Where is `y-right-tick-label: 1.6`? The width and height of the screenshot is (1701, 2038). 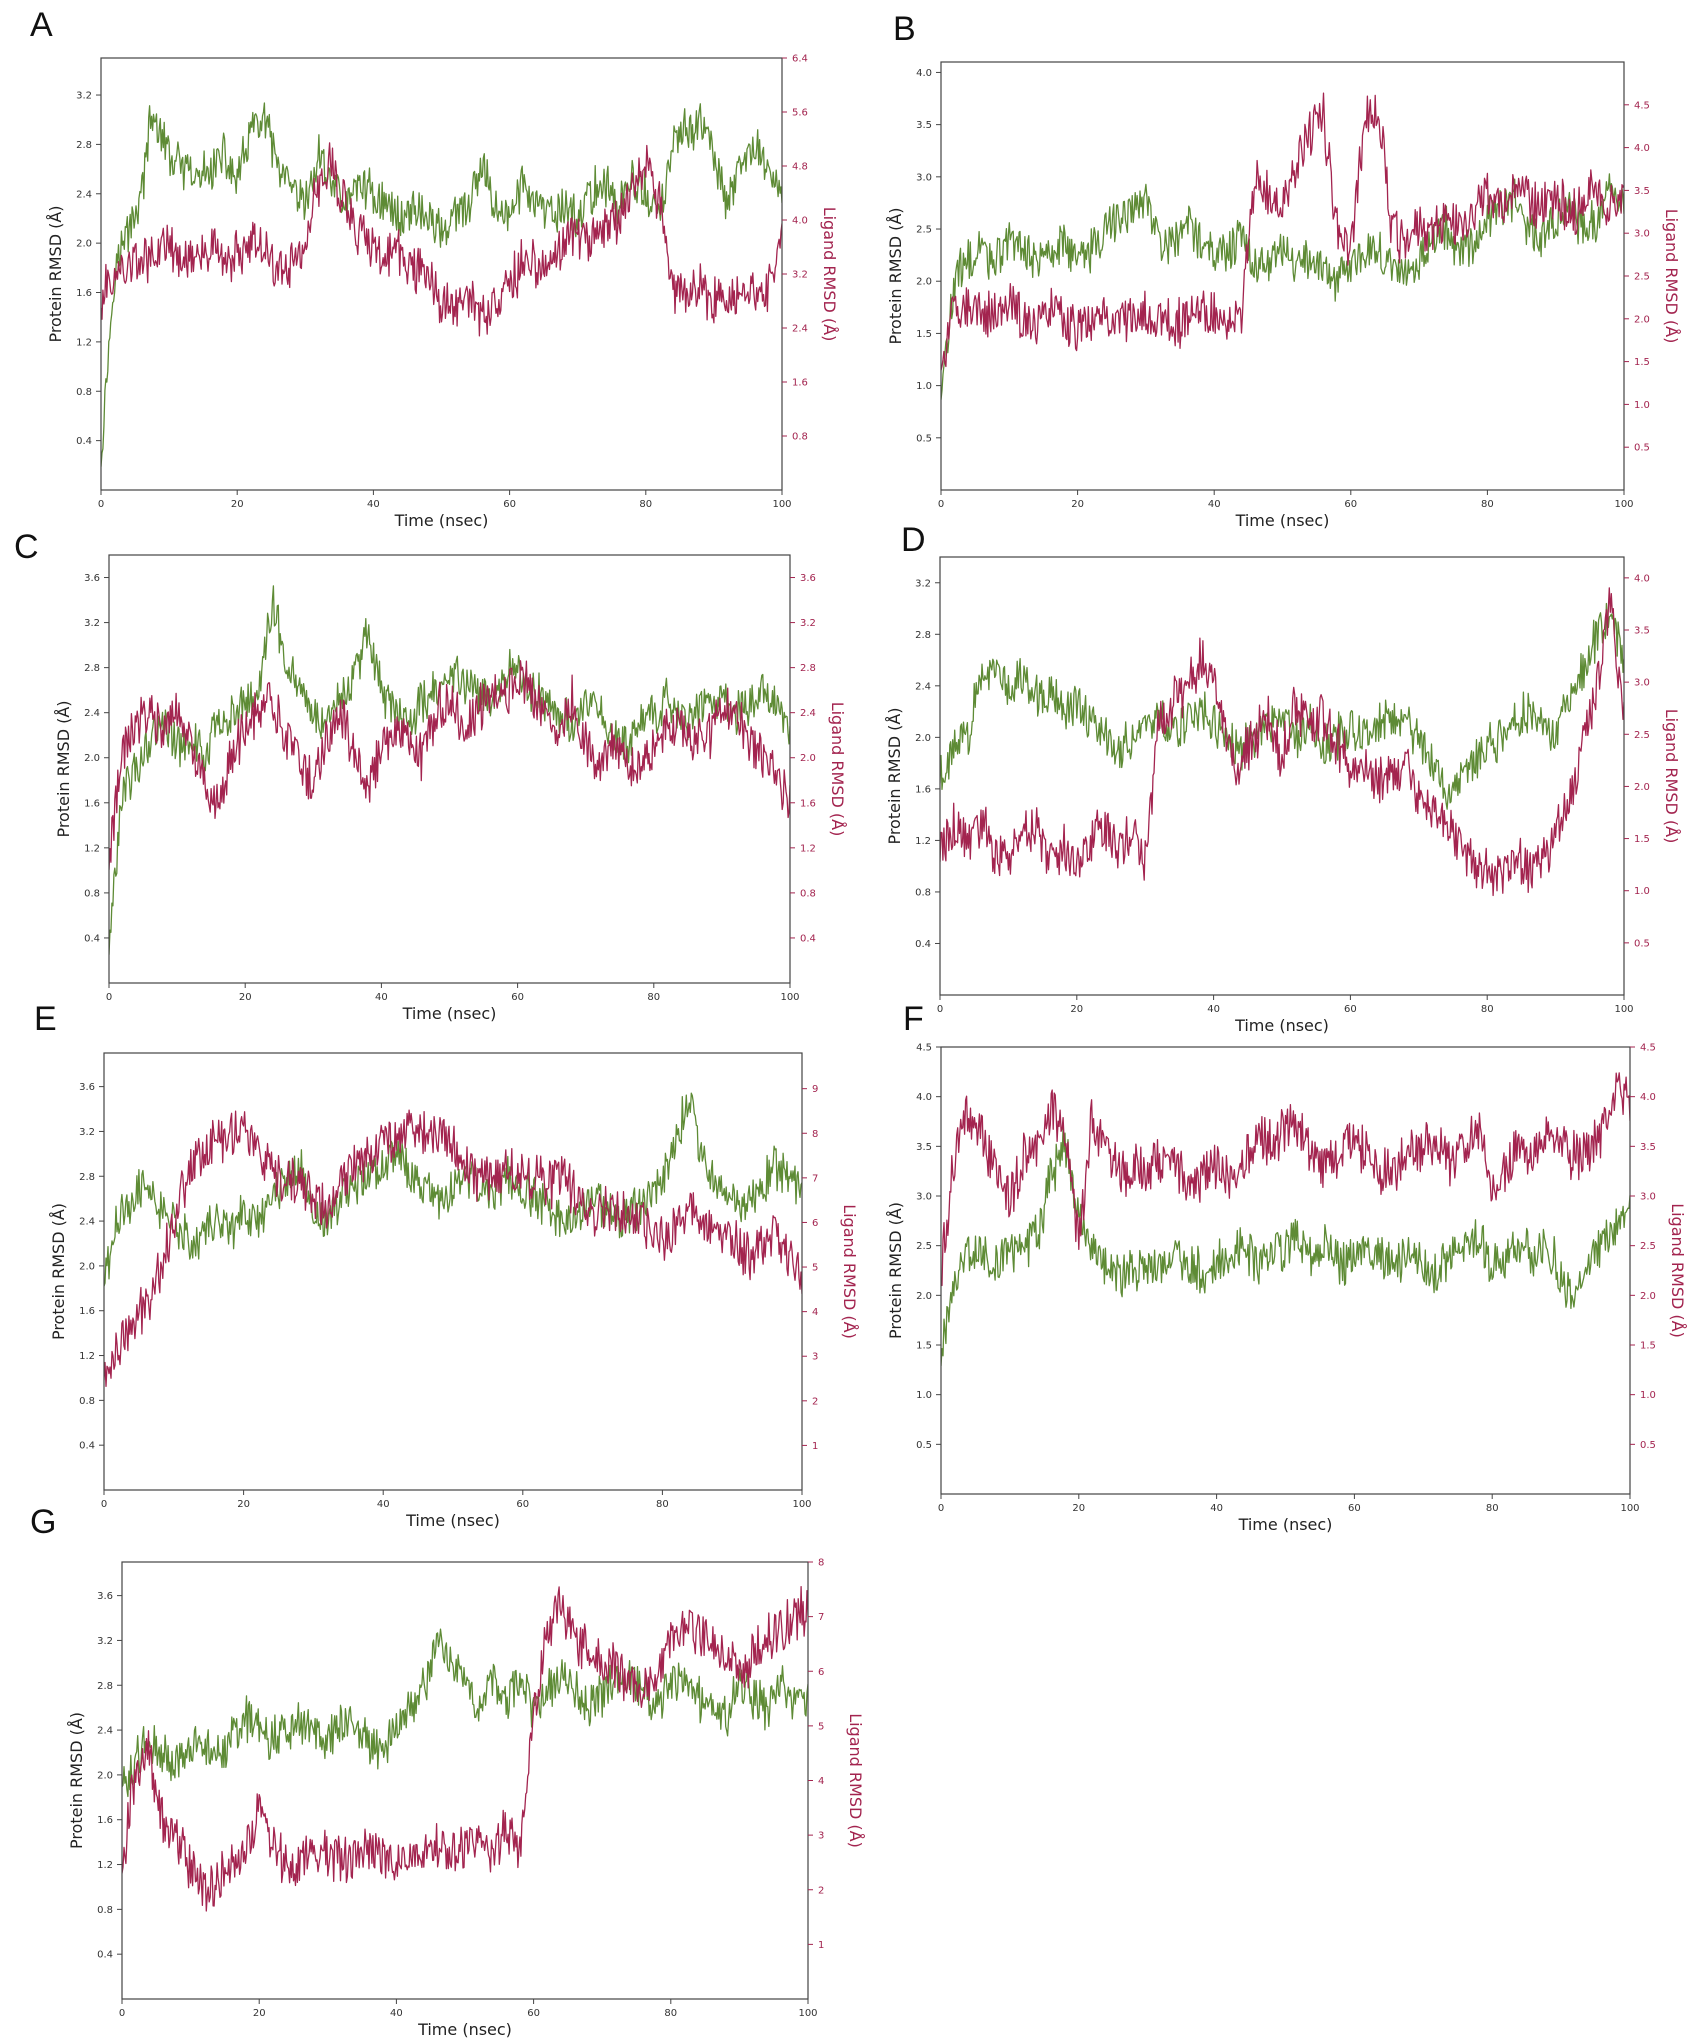
y-right-tick-label: 1.6 is located at coordinates (800, 383).